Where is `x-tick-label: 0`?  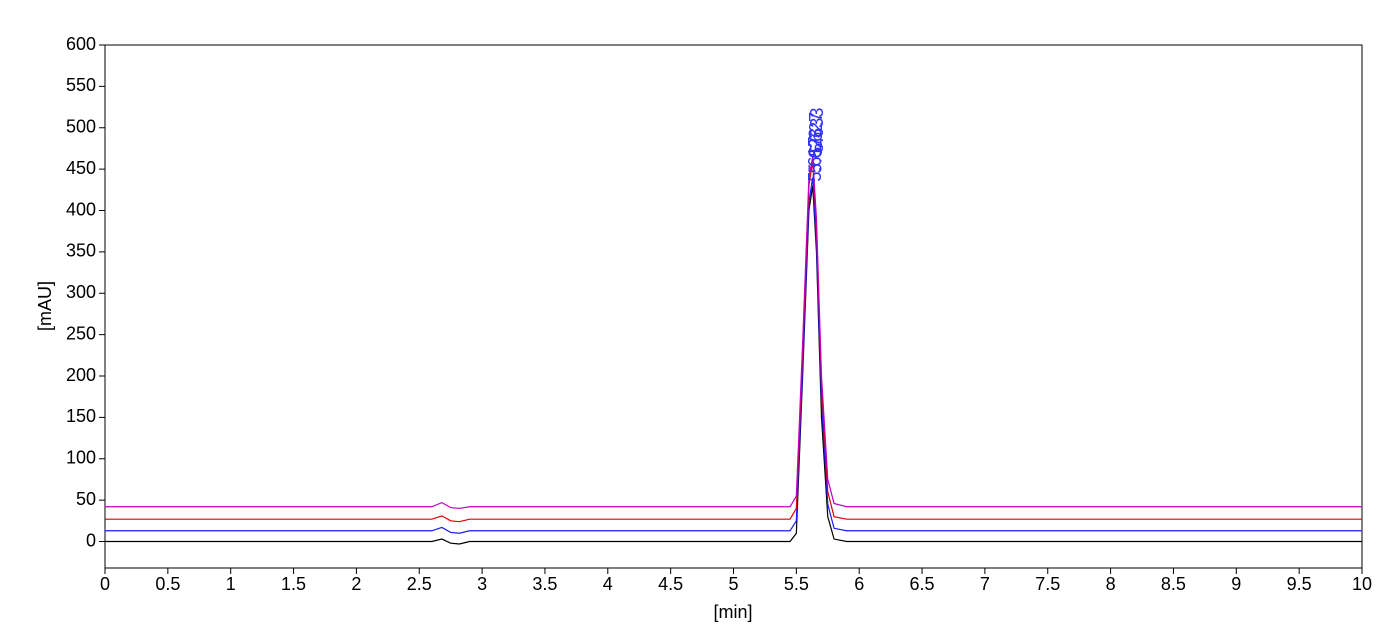 x-tick-label: 0 is located at coordinates (105, 584).